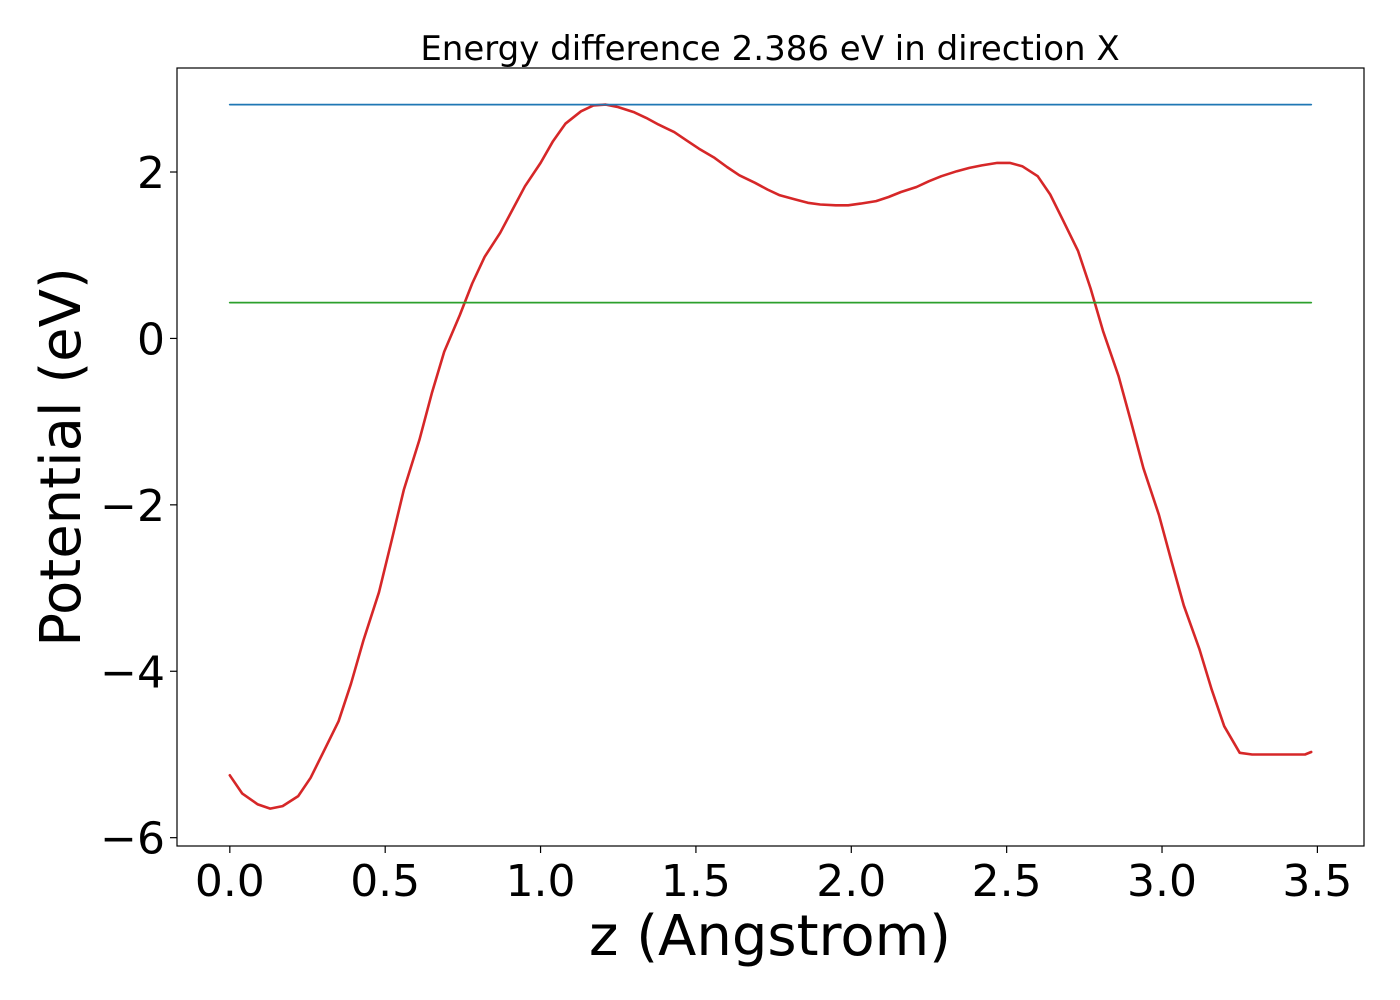  Describe the element at coordinates (851, 881) in the screenshot. I see `x-tick-label: 2.0` at that location.